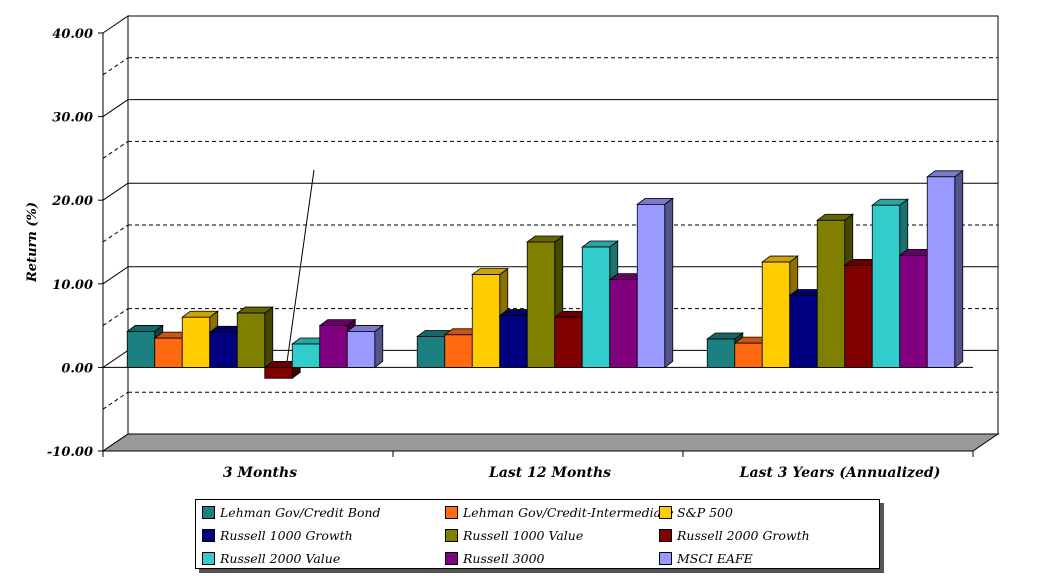  What do you see at coordinates (300, 266) in the screenshot?
I see `leader-line` at bounding box center [300, 266].